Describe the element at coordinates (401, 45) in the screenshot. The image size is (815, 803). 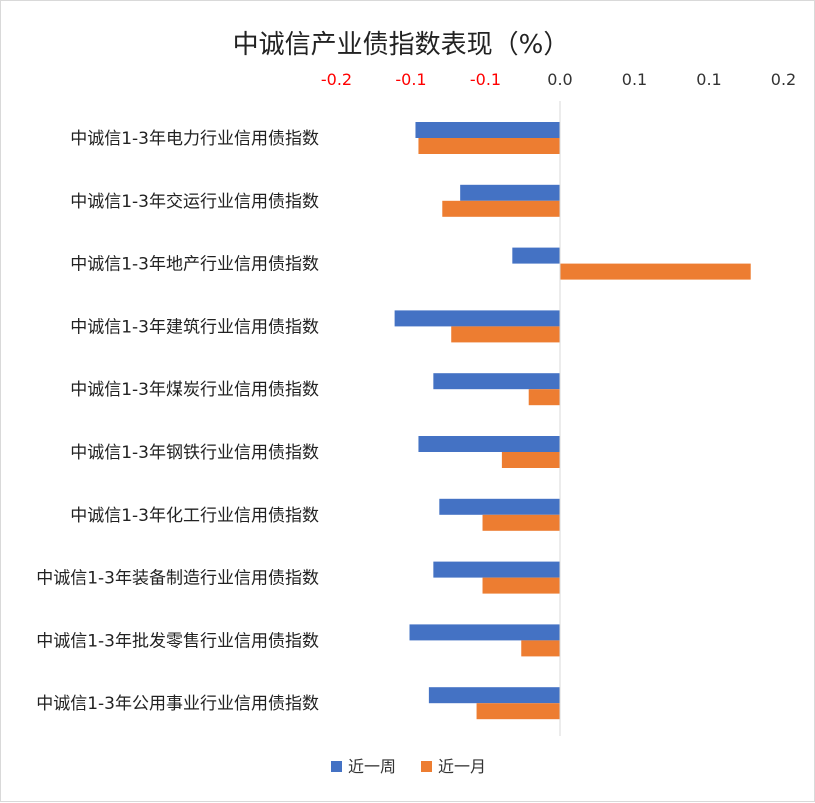
I see `chart-title: 中诚信产业债指数表现（%）` at that location.